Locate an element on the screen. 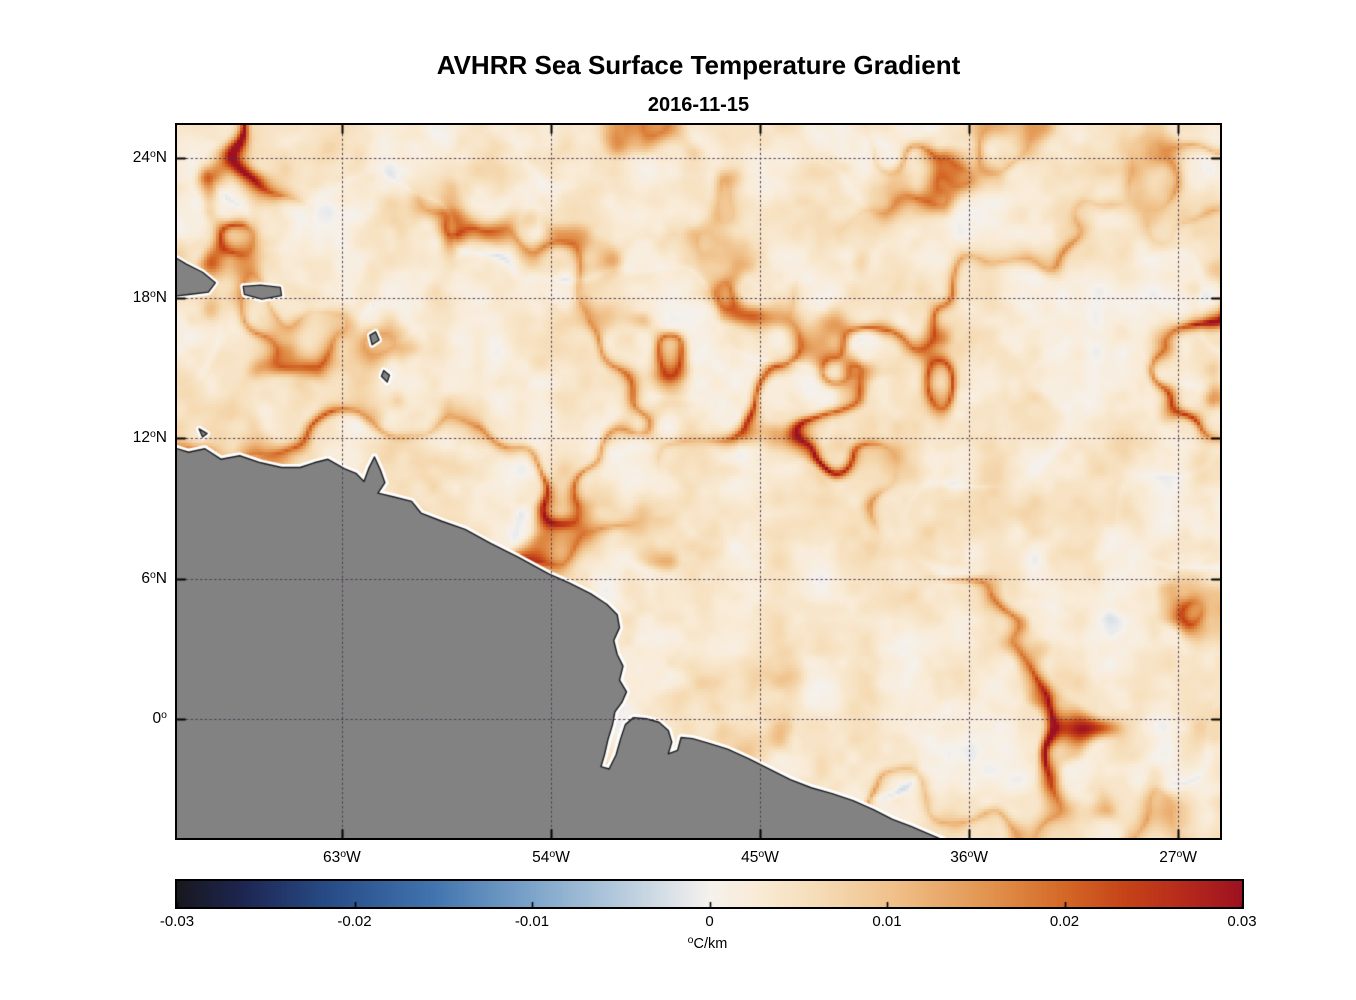 This screenshot has height=1000, width=1356. y-tick-label: 12oN is located at coordinates (129, 438).